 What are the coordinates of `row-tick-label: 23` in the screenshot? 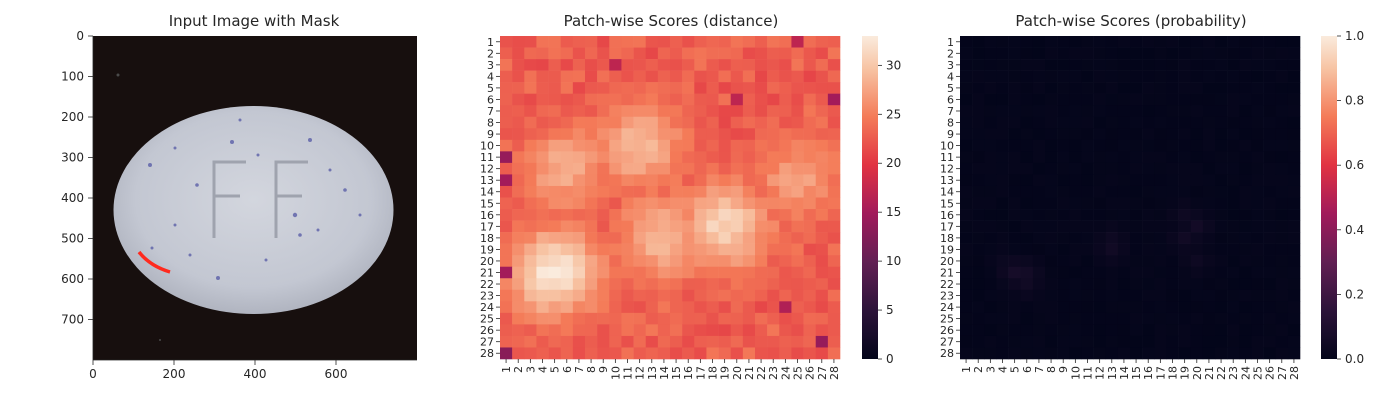 It's located at (947, 296).